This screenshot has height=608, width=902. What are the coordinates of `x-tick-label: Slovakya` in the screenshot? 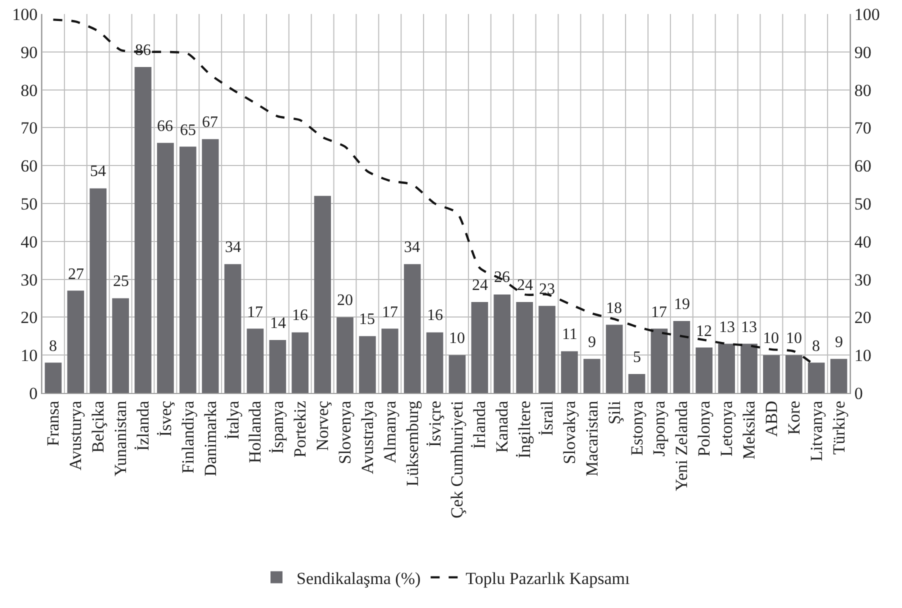 It's located at (569, 432).